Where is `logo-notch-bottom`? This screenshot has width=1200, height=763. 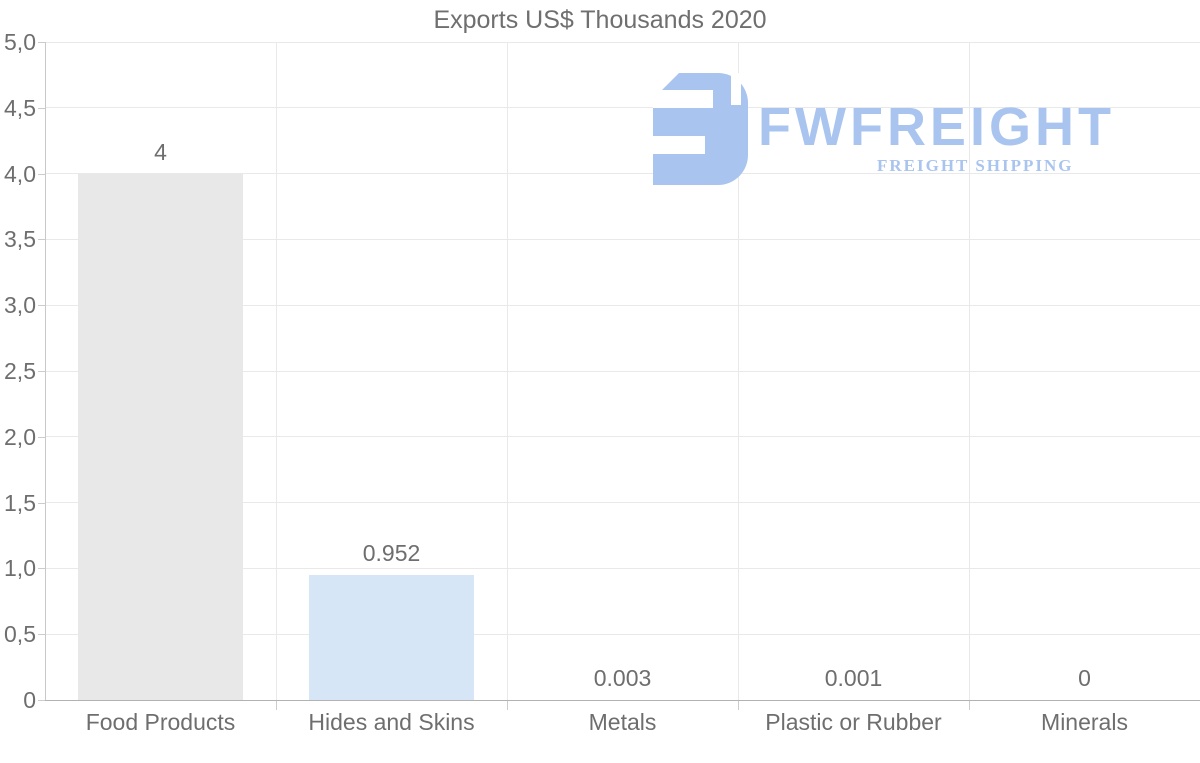 logo-notch-bottom is located at coordinates (679, 145).